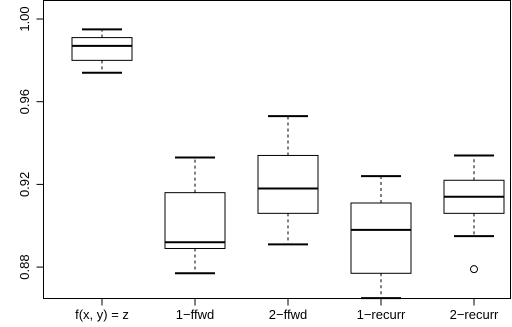 The height and width of the screenshot is (327, 512). Describe the element at coordinates (102, 314) in the screenshot. I see `x-tick-label: f(x, y) = z` at that location.